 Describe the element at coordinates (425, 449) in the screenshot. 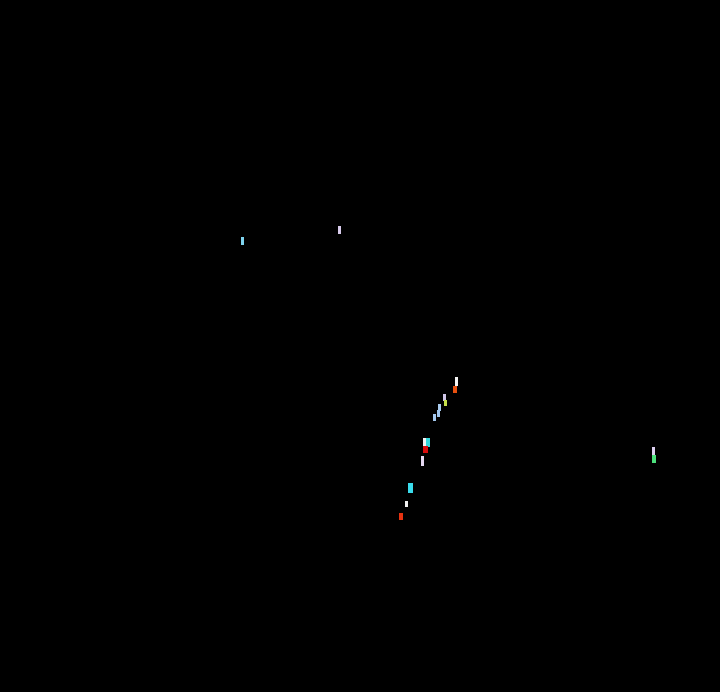

I see `light-red-mid` at that location.